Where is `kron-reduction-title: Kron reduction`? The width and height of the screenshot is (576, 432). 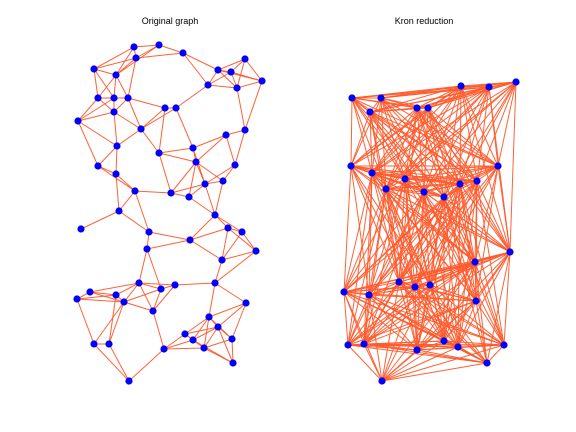
kron-reduction-title: Kron reduction is located at coordinates (424, 21).